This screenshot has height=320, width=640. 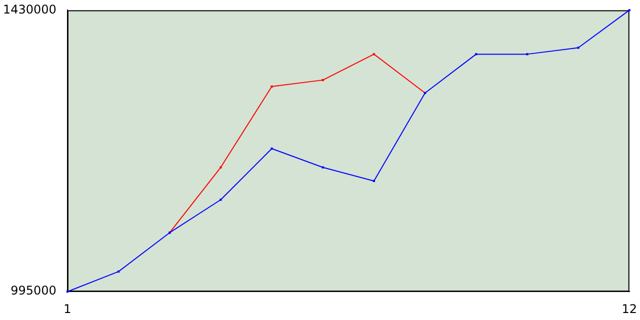 I want to click on x-tick-label: 12, so click(x=630, y=309).